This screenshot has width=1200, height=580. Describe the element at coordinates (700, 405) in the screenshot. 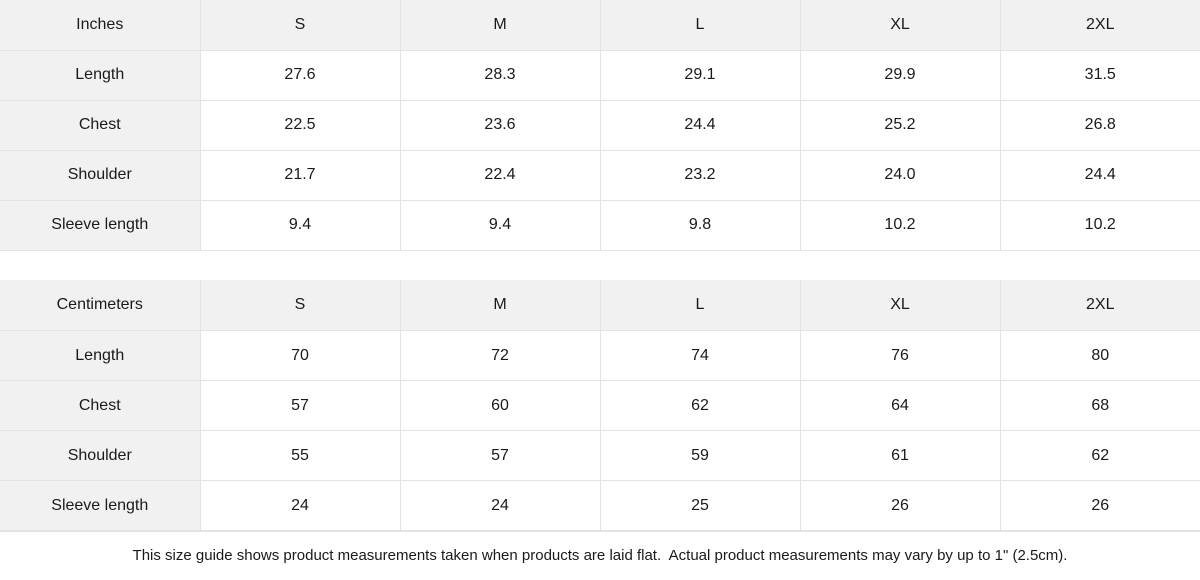

I see `cell-chest-l: 62` at that location.